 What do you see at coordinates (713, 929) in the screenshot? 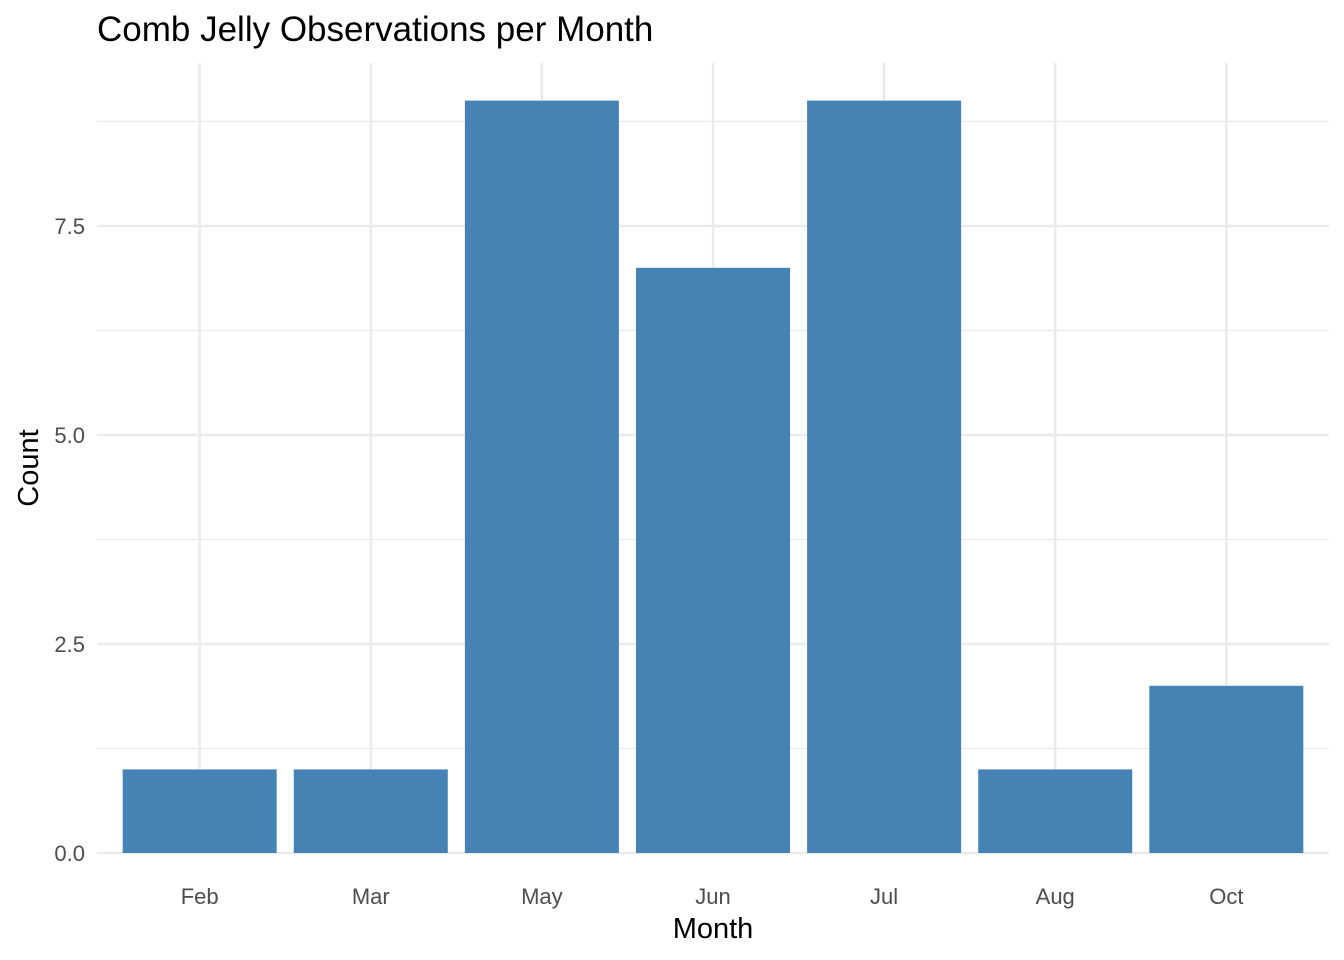
I see `x-axis-title: Month` at bounding box center [713, 929].